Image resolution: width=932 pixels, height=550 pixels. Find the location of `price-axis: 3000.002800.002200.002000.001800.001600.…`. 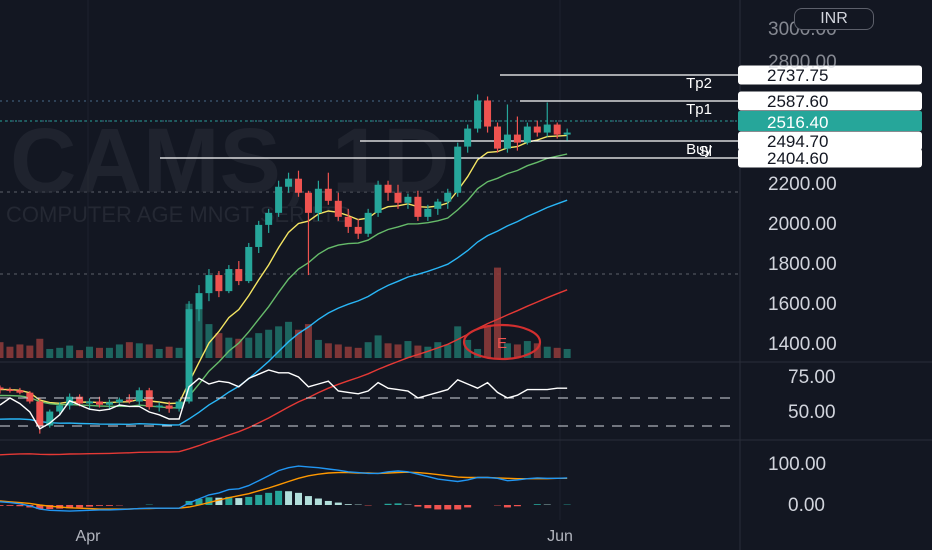

price-axis: 3000.002800.002200.002000.001800.001600.… is located at coordinates (802, 187).